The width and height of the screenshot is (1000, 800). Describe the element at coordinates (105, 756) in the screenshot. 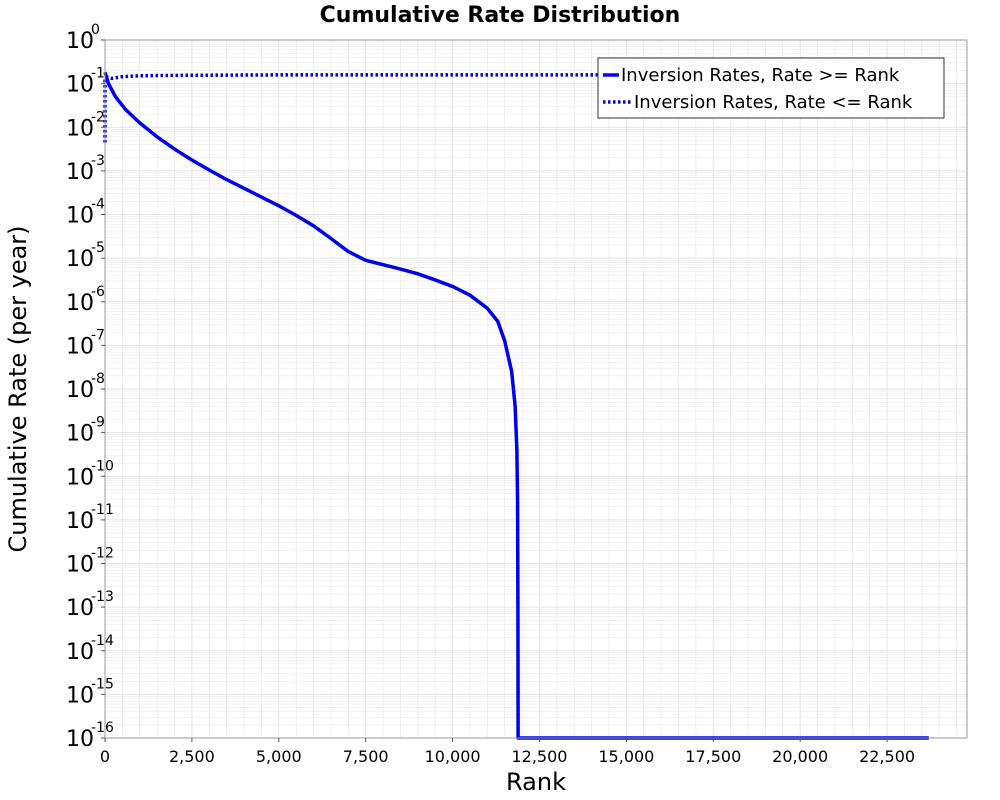

I see `x-tick-label: 0` at that location.